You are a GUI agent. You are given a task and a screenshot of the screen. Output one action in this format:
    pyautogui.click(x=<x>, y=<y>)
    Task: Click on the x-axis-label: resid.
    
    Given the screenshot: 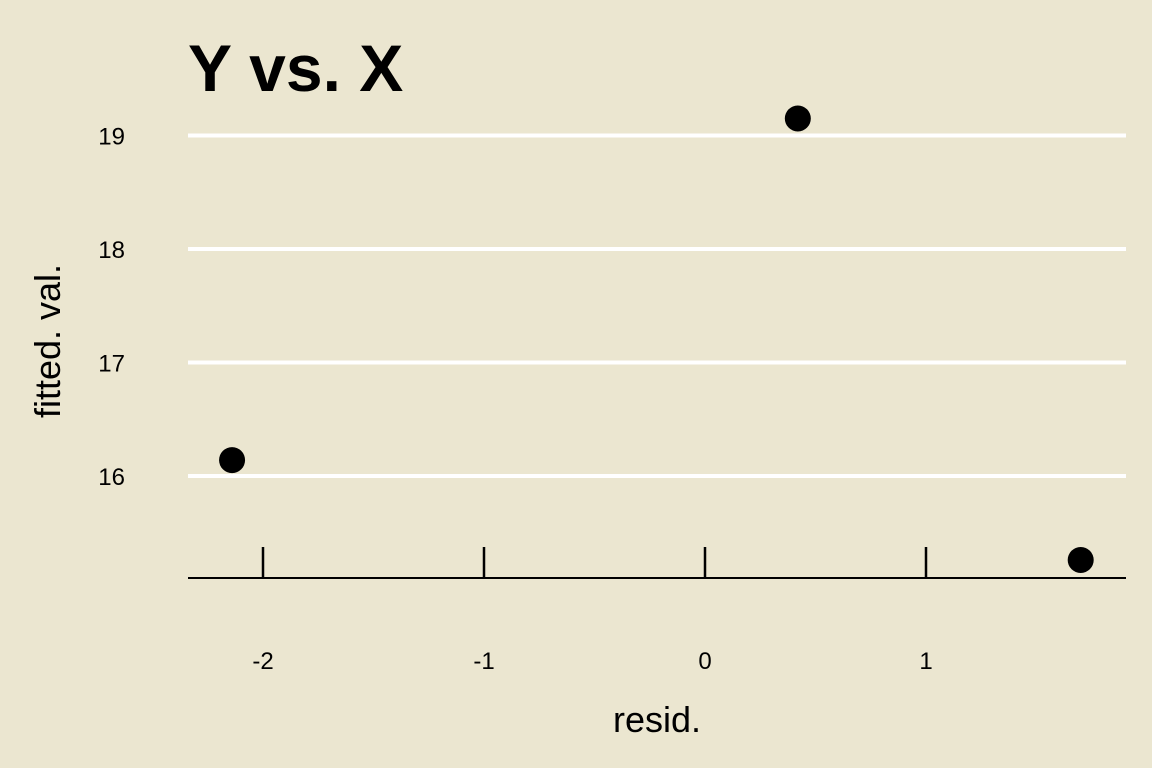 What is the action you would take?
    pyautogui.click(x=657, y=719)
    